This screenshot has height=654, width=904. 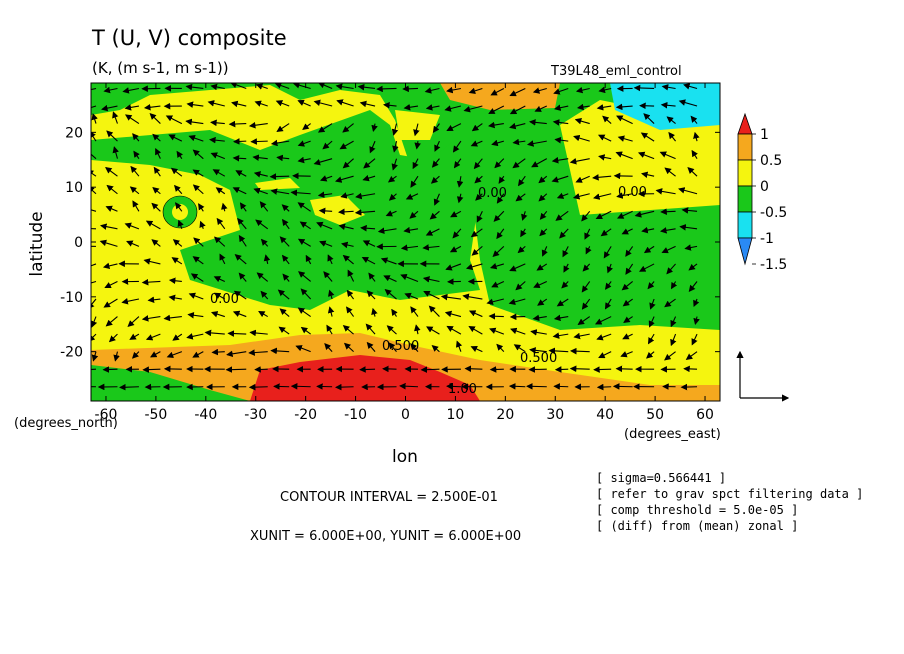 I want to click on field-negative-region-southwest, so click(x=170, y=383).